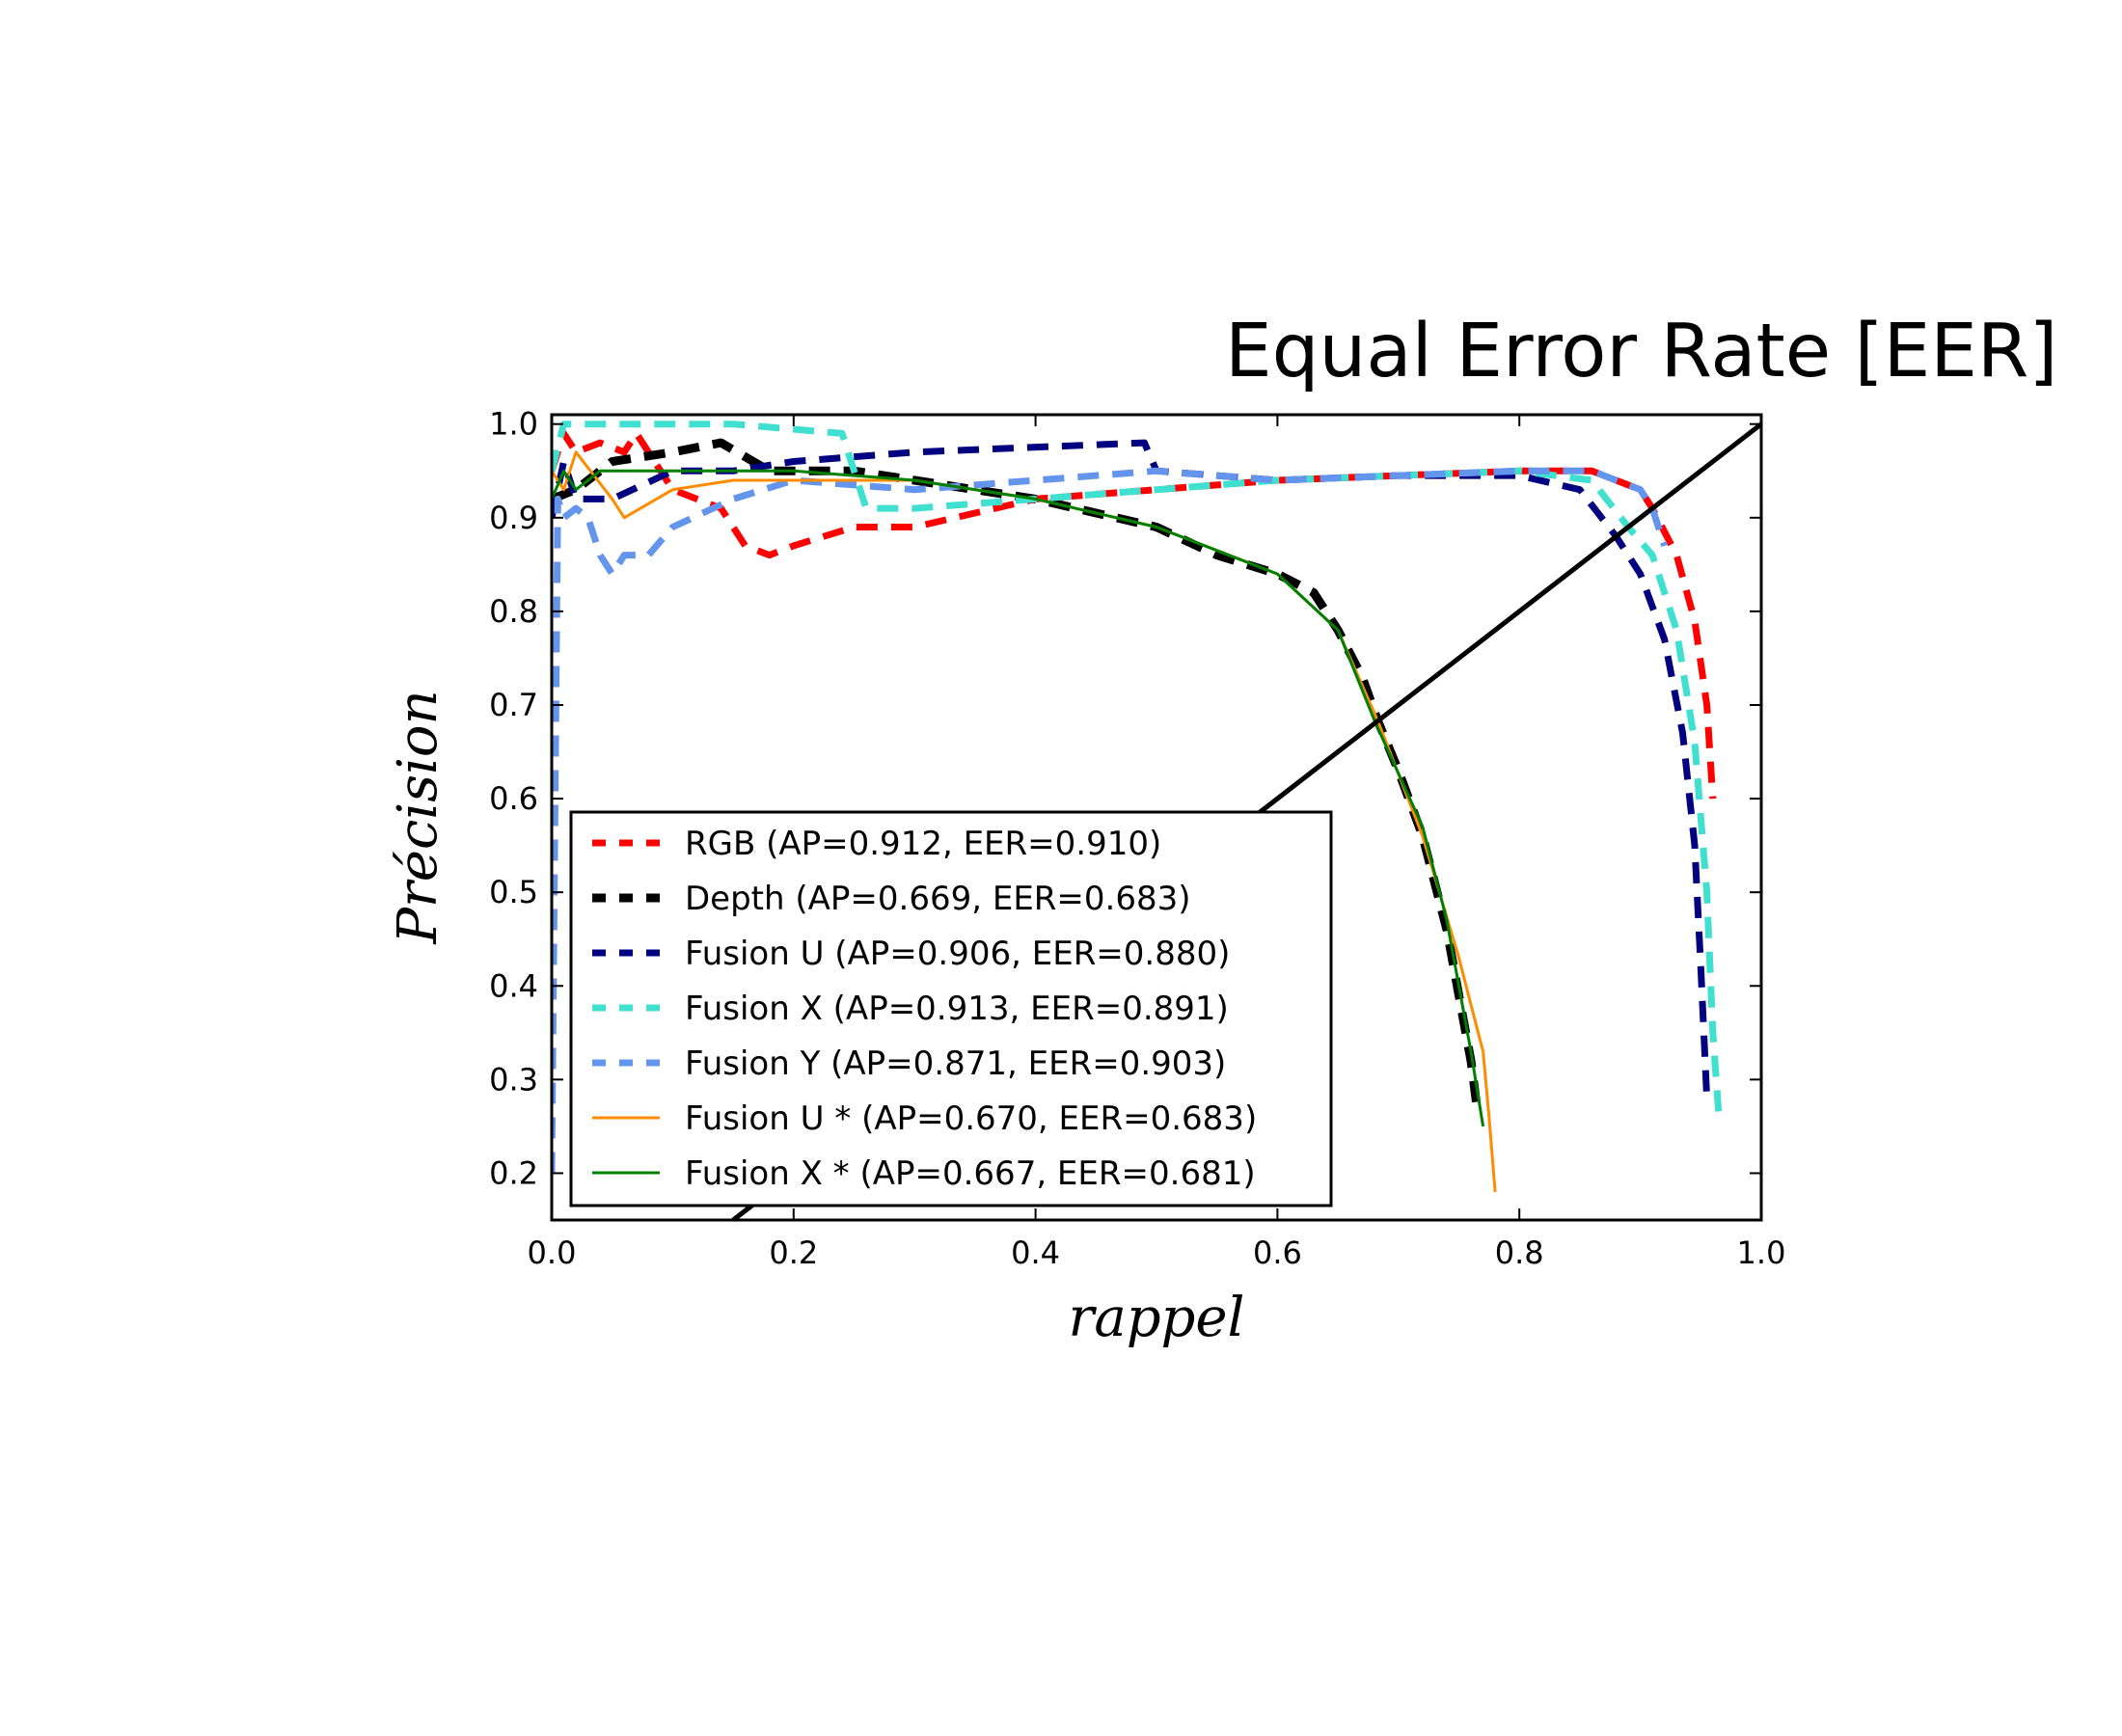  What do you see at coordinates (514, 892) in the screenshot?
I see `y-tick-label: 0.5` at bounding box center [514, 892].